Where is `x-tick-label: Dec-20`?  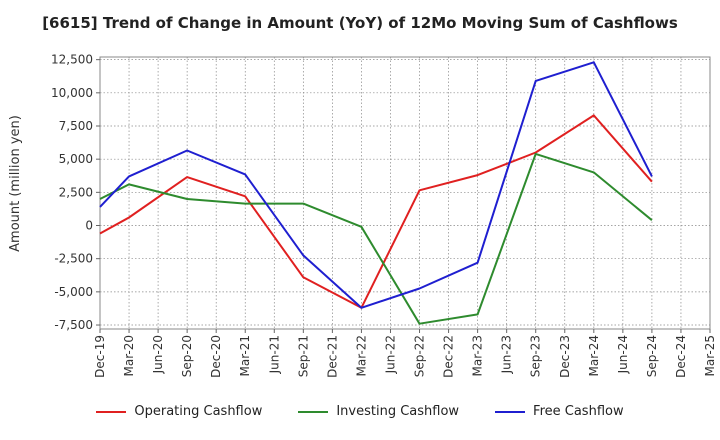
x-tick-label: Dec-20 is located at coordinates (216, 356).